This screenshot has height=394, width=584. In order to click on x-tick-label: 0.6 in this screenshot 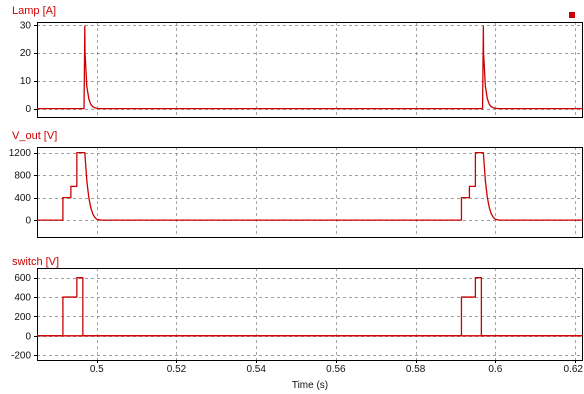, I will do `click(495, 369)`.